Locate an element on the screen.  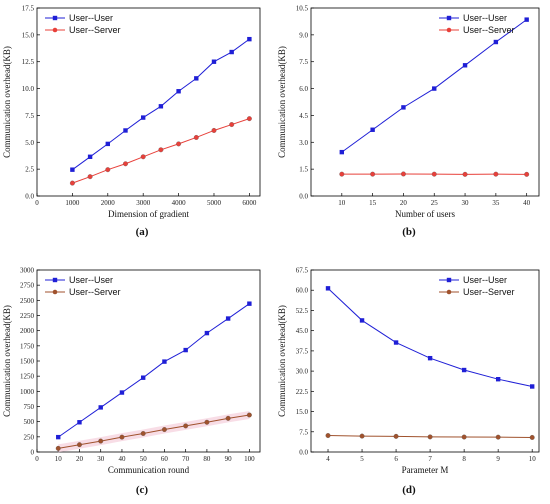
x-tick-label: 4000 is located at coordinates (179, 203).